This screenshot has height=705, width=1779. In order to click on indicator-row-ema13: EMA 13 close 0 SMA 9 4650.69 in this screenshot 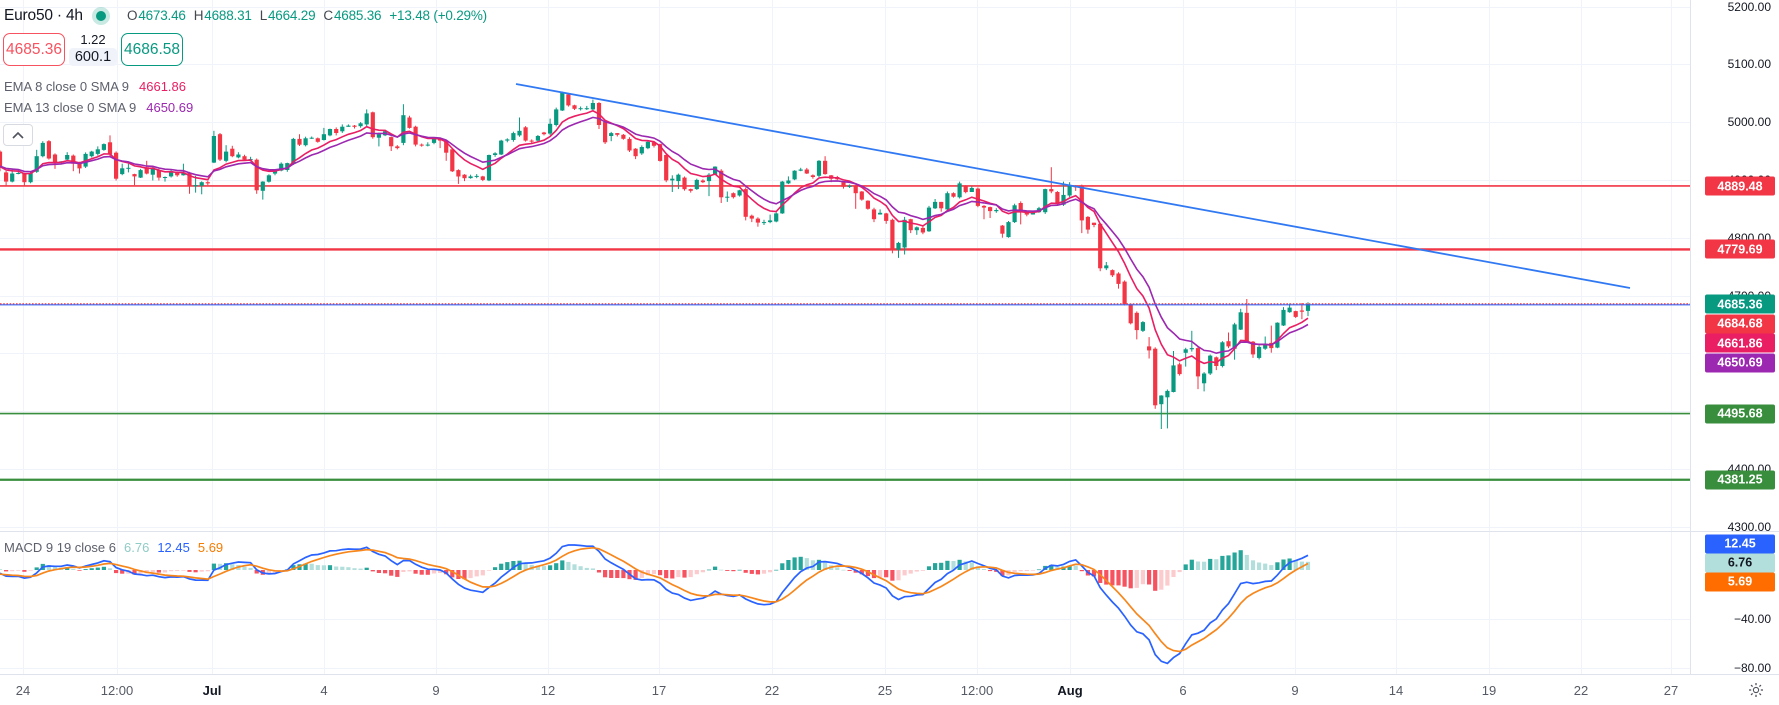, I will do `click(98, 107)`.